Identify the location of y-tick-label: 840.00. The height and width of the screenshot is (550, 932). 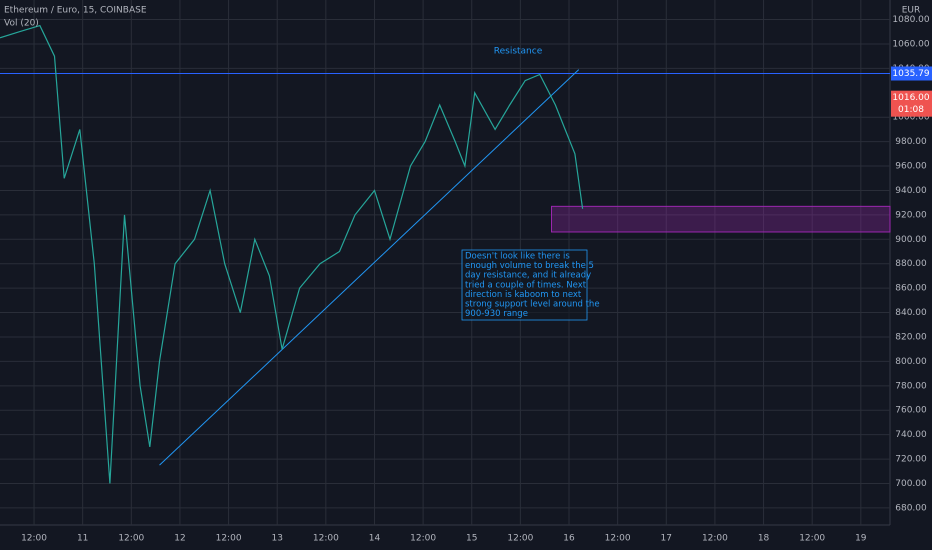
(911, 313).